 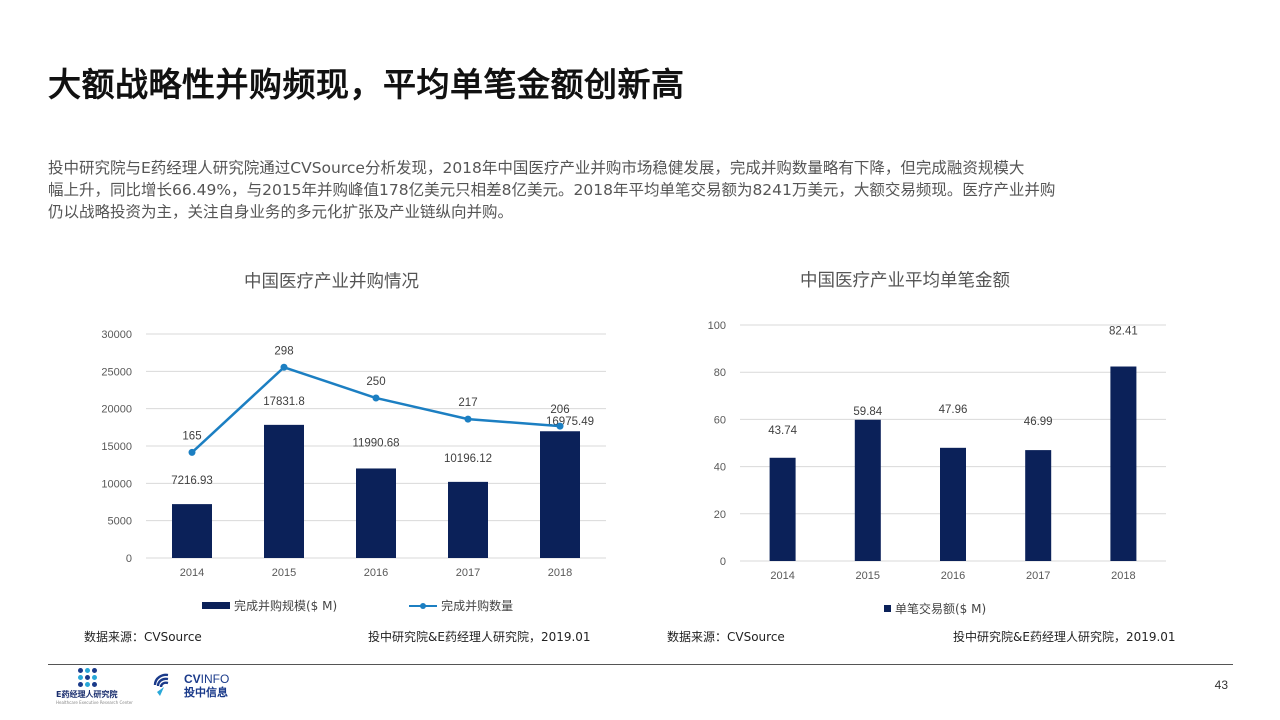 What do you see at coordinates (477, 606) in the screenshot?
I see `legend-label-deal-count: 完成并购数量` at bounding box center [477, 606].